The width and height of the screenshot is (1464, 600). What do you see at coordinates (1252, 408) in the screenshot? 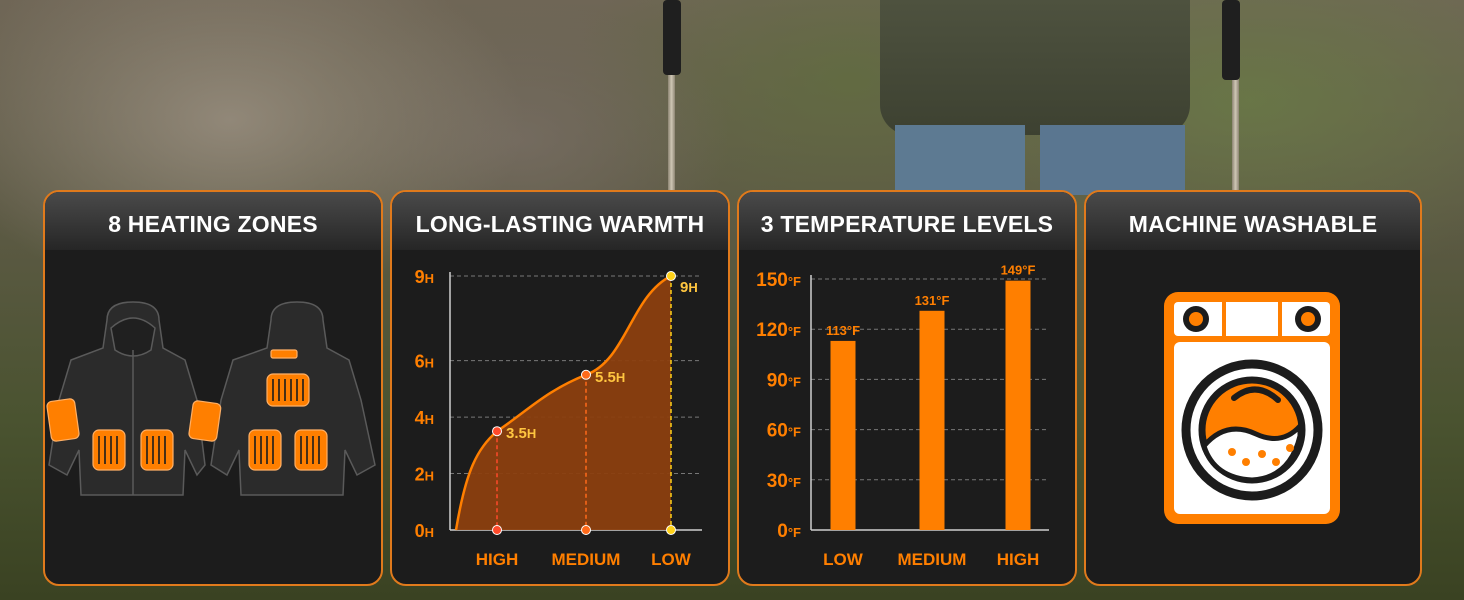
I see `washing-machine-icon` at bounding box center [1252, 408].